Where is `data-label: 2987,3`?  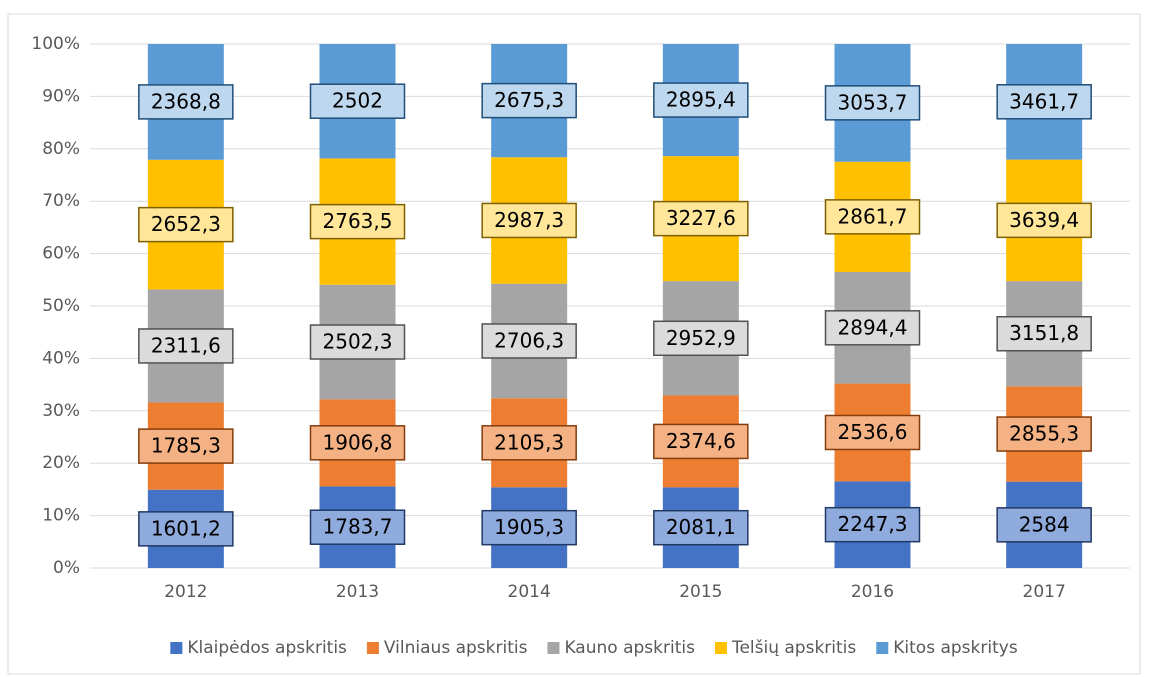 data-label: 2987,3 is located at coordinates (529, 220).